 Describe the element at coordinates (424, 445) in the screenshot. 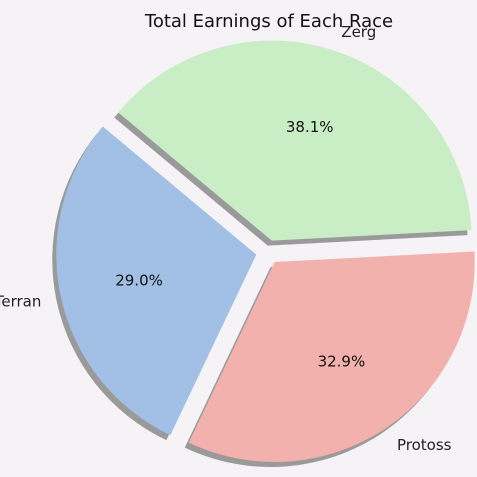

I see `slice-label-protoss: Protoss` at that location.